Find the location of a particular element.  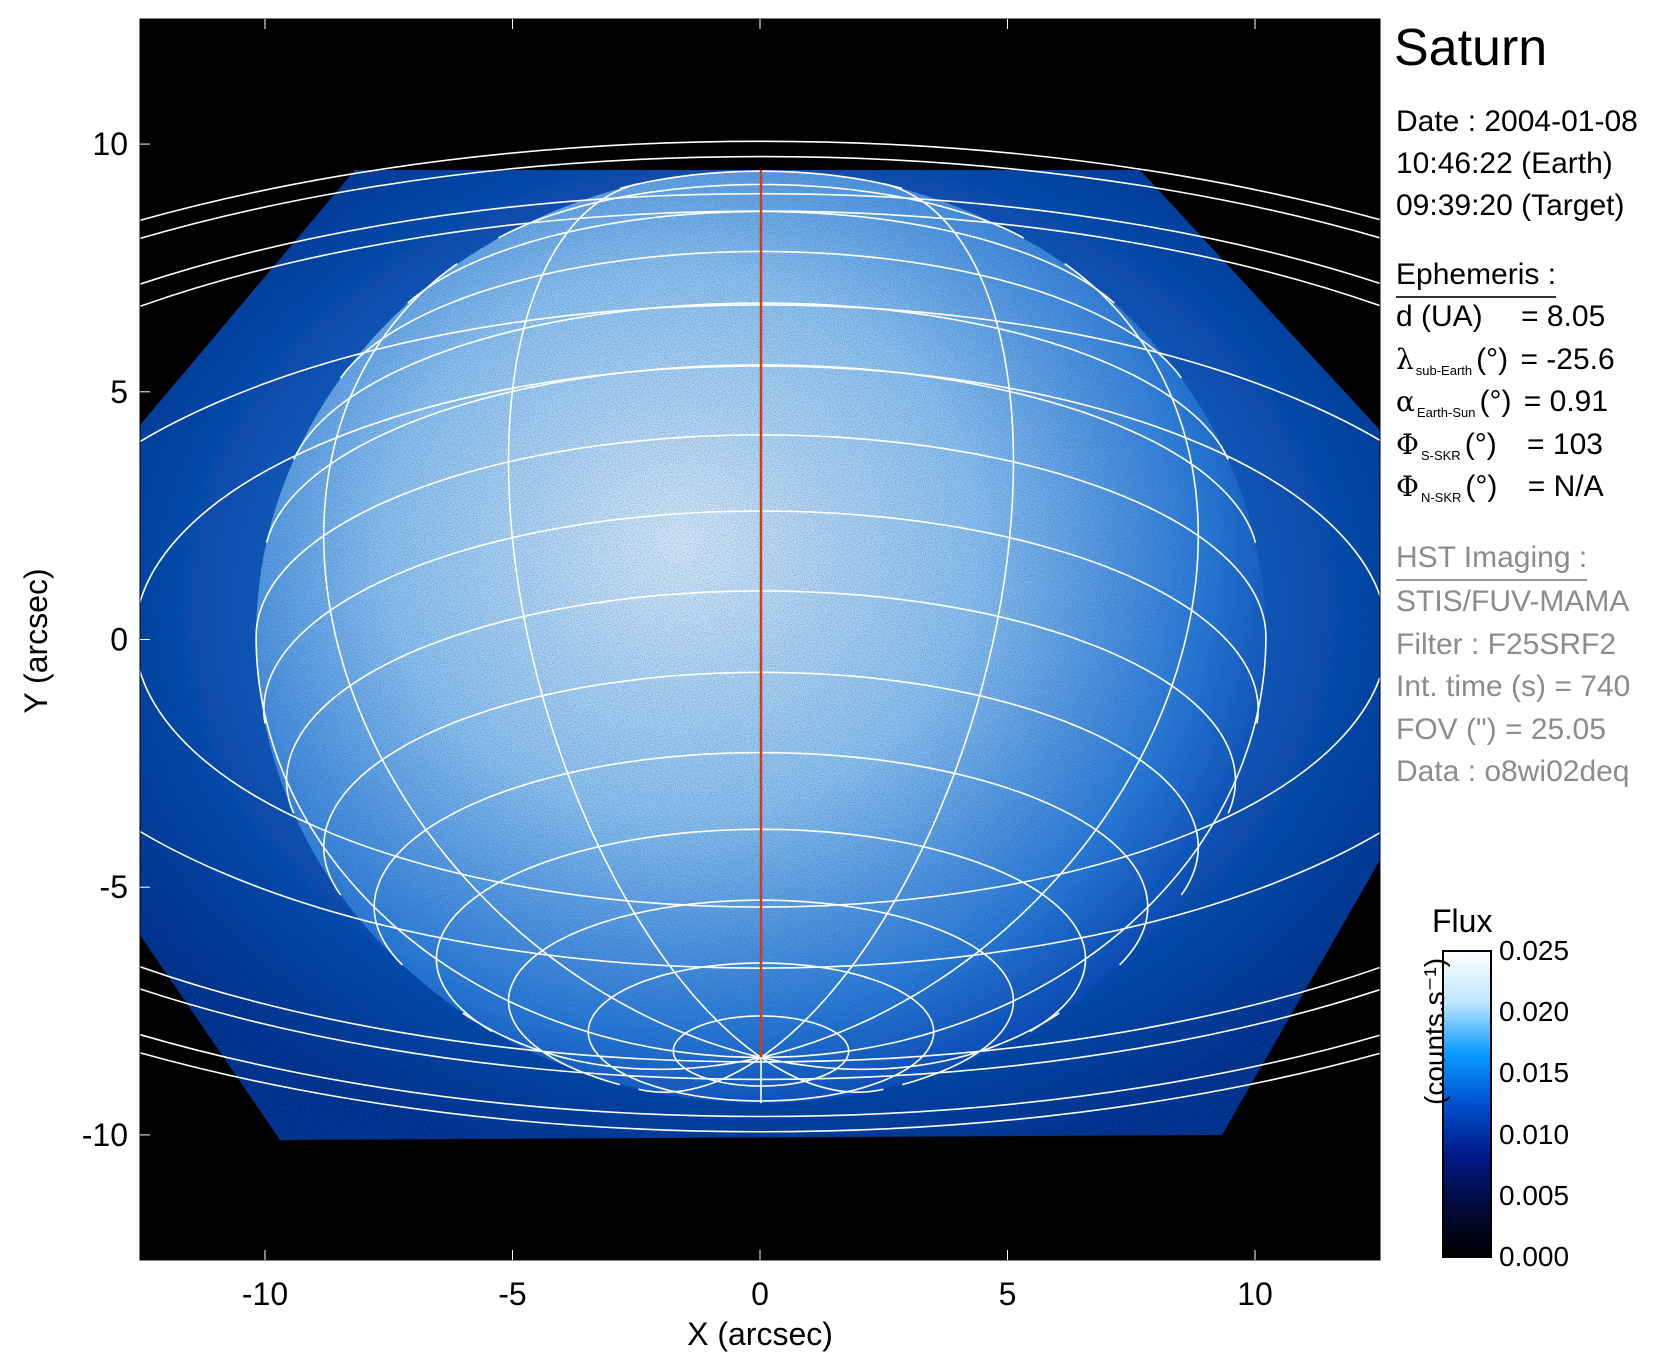

colorbar-tick-label: 0.010 is located at coordinates (1534, 1134).